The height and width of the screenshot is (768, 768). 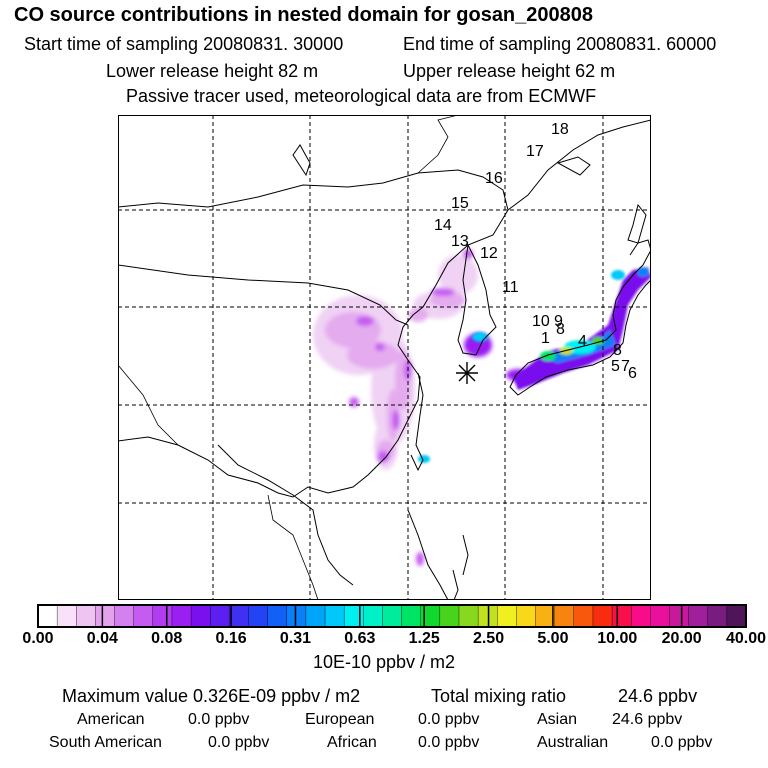 What do you see at coordinates (488, 638) in the screenshot?
I see `colorbar-tick-label: 2.50` at bounding box center [488, 638].